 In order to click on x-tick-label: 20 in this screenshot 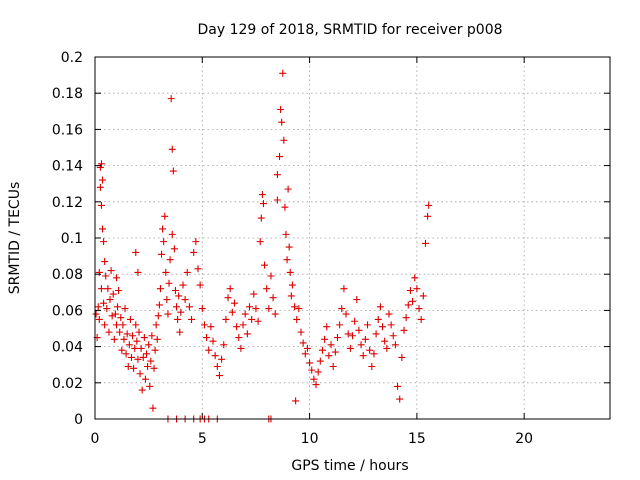, I will do `click(524, 439)`.